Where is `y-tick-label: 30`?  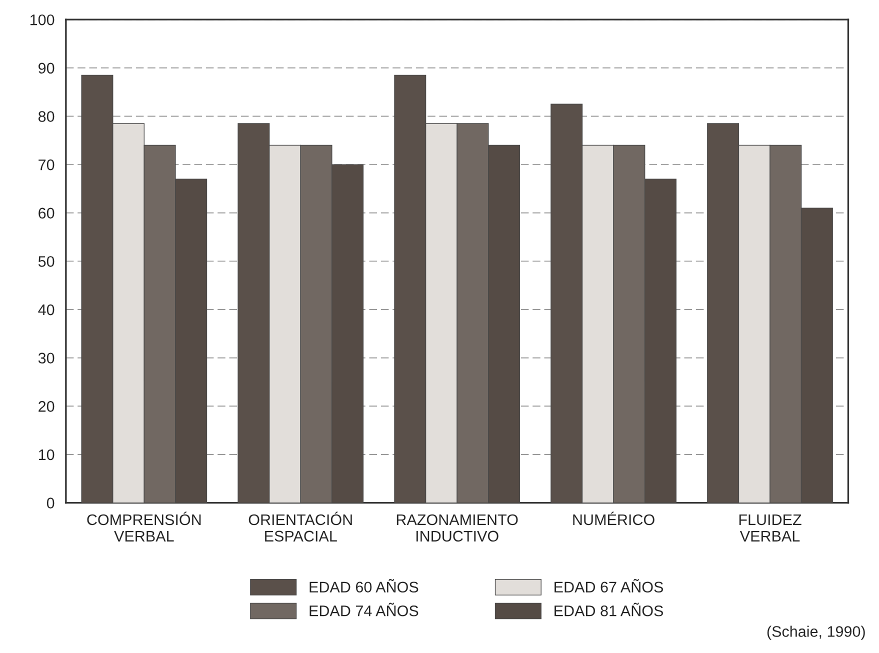 y-tick-label: 30 is located at coordinates (46, 358).